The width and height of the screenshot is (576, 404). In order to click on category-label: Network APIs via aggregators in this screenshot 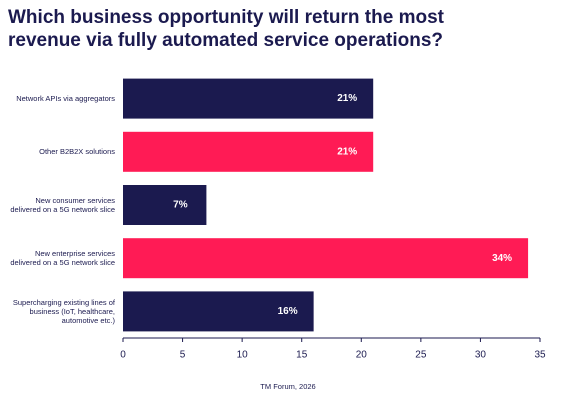, I will do `click(65, 99)`.